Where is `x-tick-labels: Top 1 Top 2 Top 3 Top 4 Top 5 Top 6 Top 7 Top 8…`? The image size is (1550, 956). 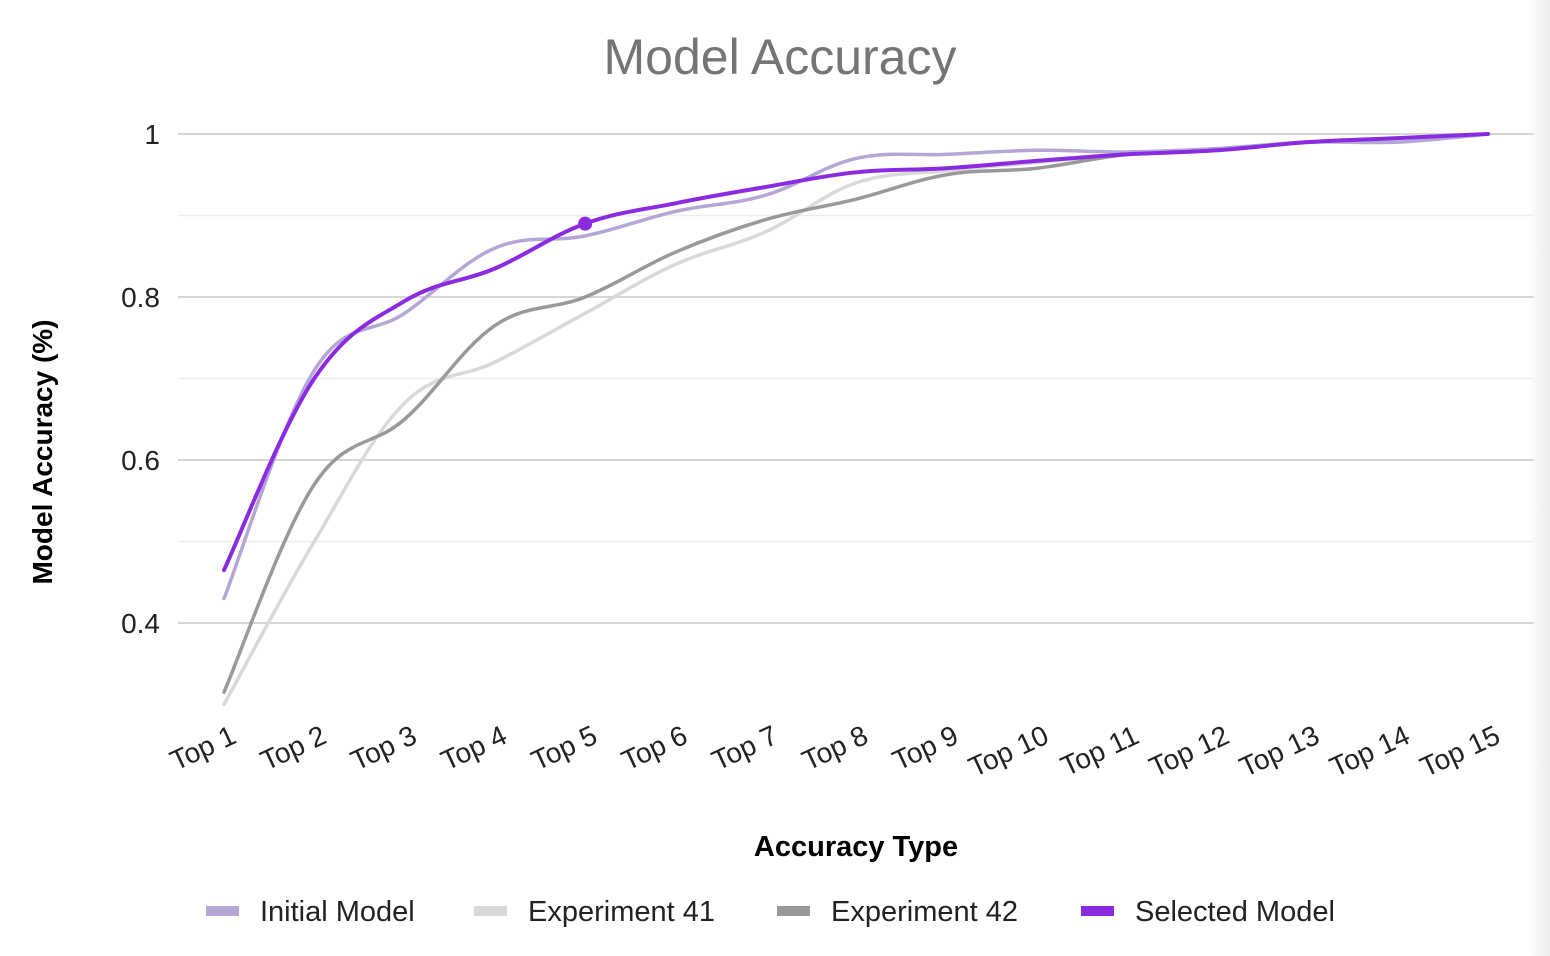
x-tick-labels: Top 1 Top 2 Top 3 Top 4 Top 5 Top 6 Top 7 Top 8… is located at coordinates (834, 751).